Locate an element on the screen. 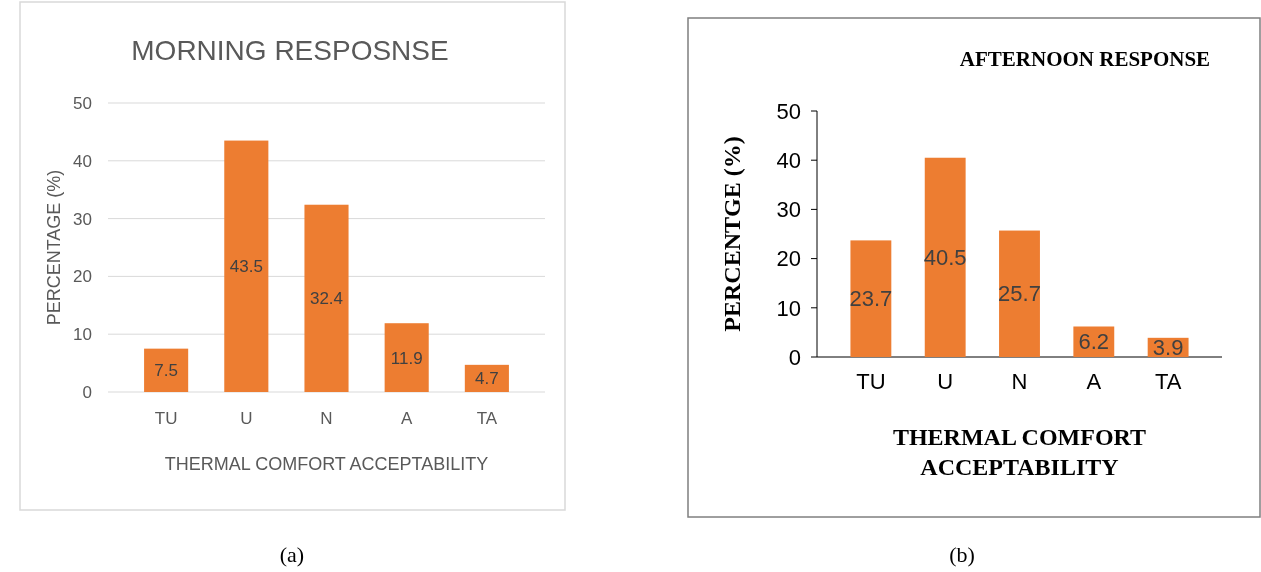 The width and height of the screenshot is (1261, 572). y-axis-title: PERCENTAGE (%) is located at coordinates (54, 247).